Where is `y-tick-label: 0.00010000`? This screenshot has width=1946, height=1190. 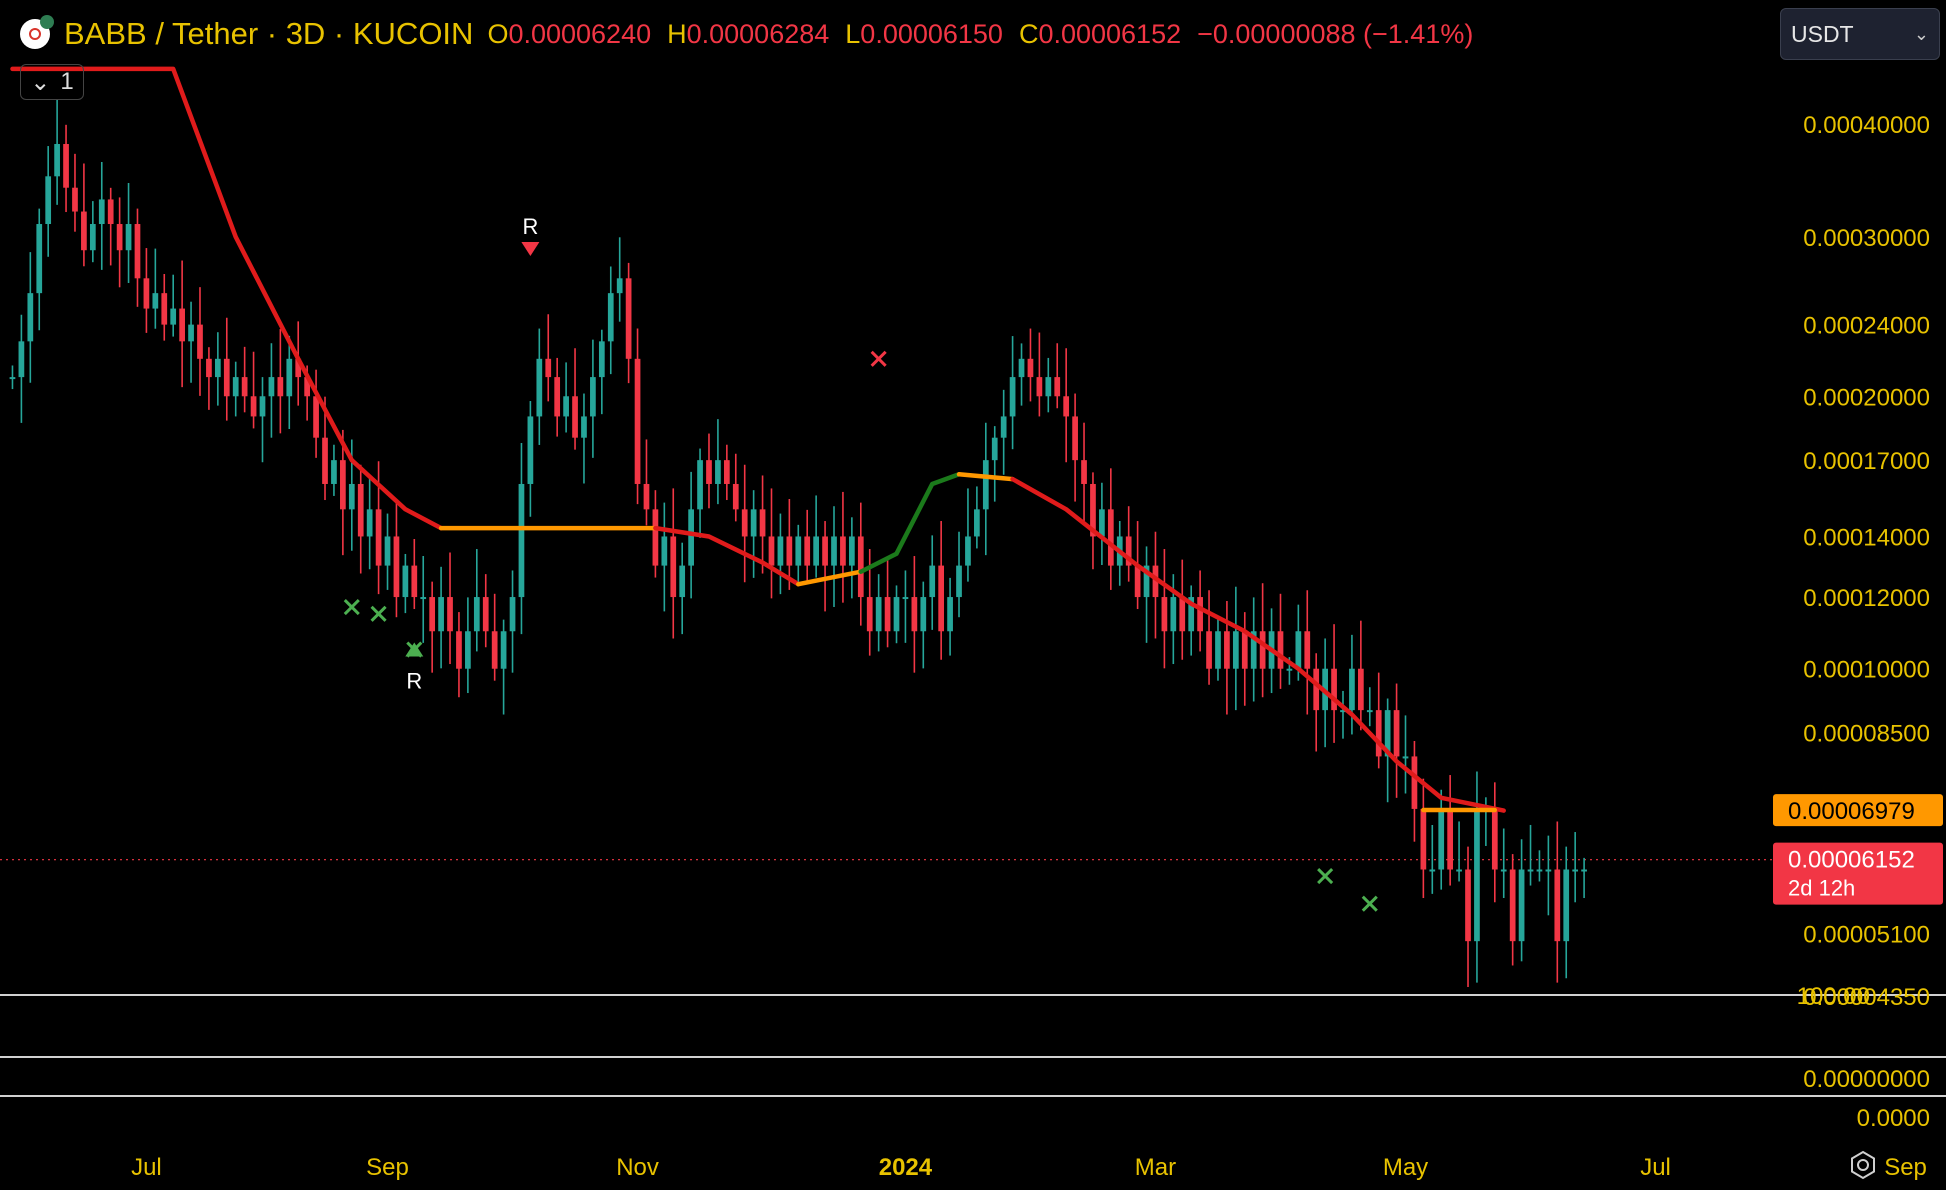 y-tick-label: 0.00010000 is located at coordinates (1866, 670).